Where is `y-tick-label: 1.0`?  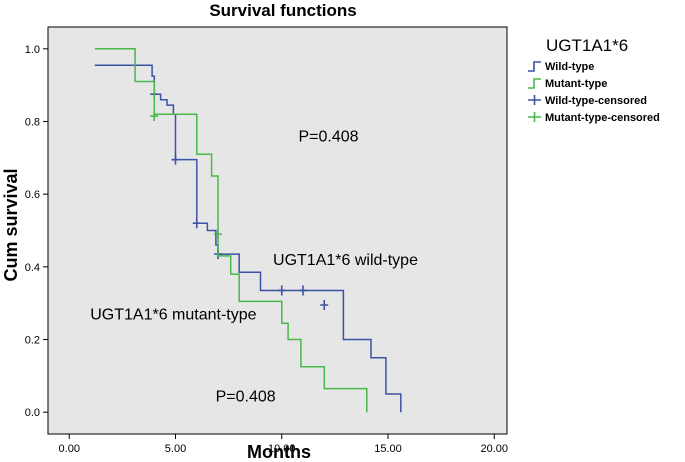
y-tick-label: 1.0 is located at coordinates (32, 50).